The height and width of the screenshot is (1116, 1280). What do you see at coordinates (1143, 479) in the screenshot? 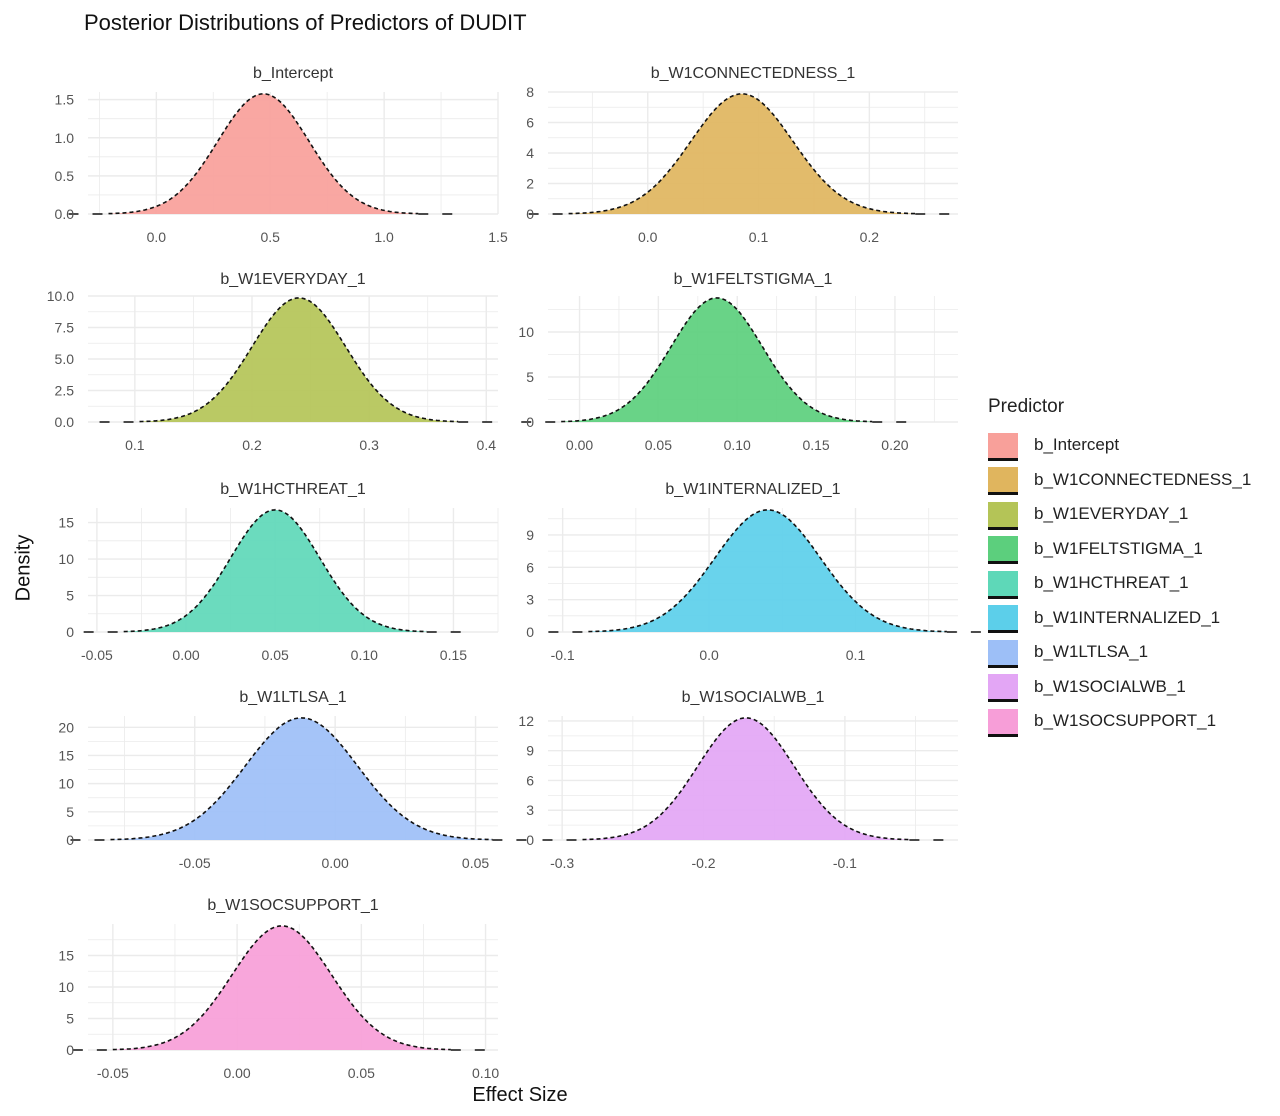
I see `legend-label: b_W1CONNECTEDNESS_1` at bounding box center [1143, 479].